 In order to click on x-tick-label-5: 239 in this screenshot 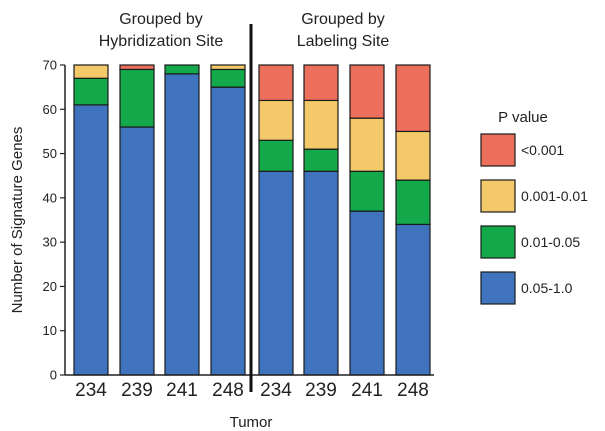, I will do `click(321, 390)`.